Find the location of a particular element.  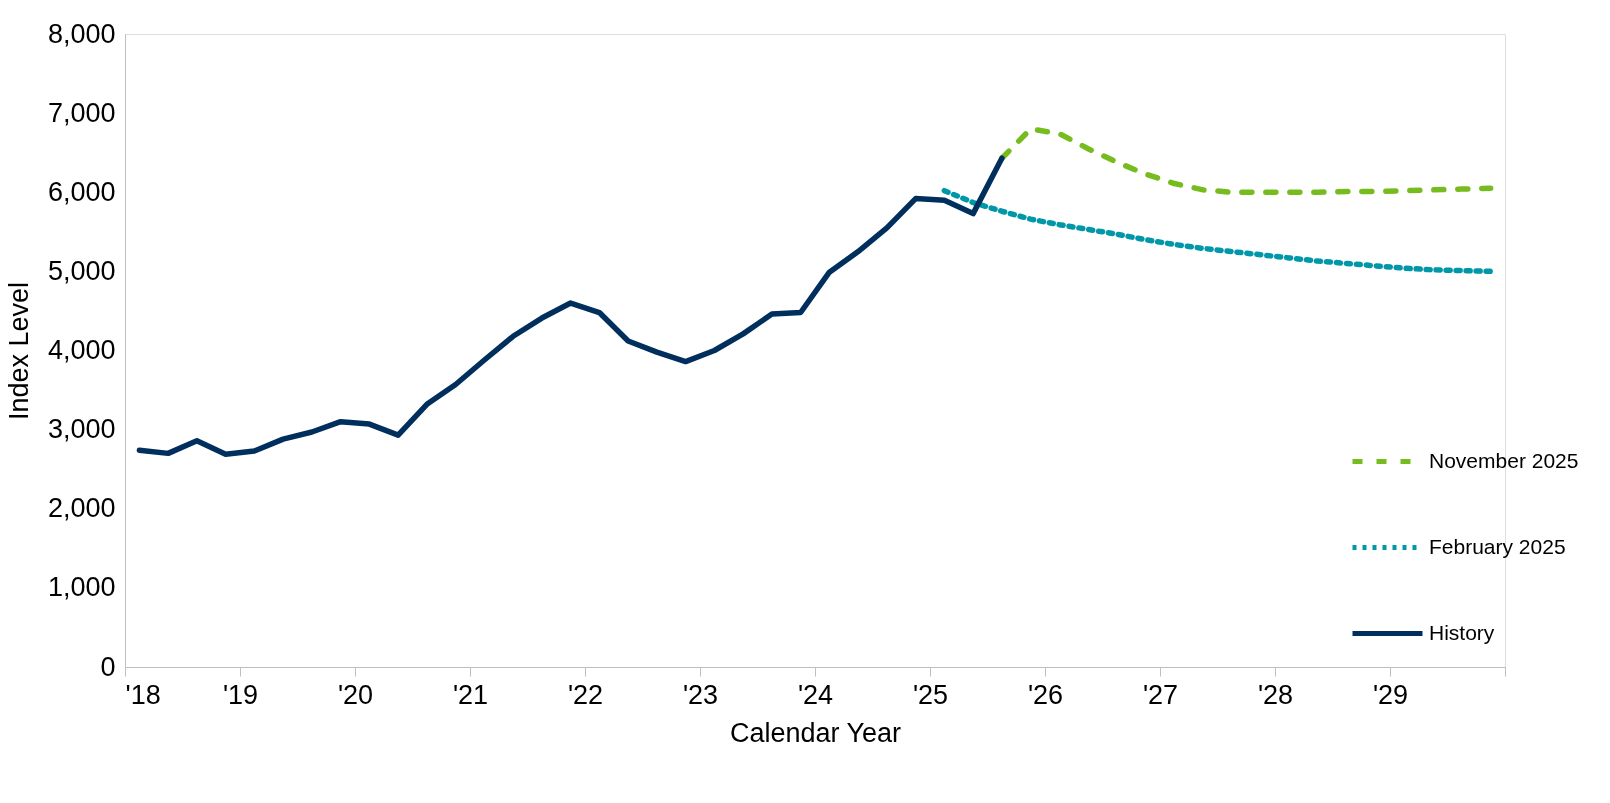

x-tick-label: '27 is located at coordinates (1160, 694).